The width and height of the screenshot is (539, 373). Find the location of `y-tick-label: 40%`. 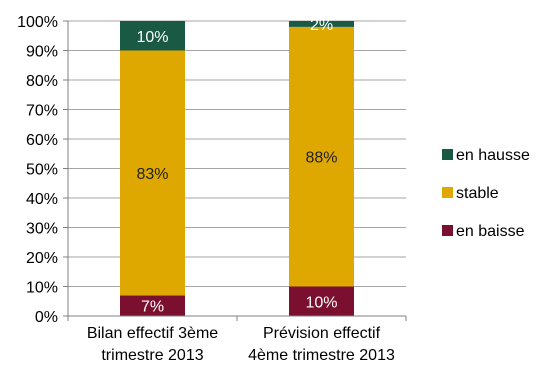

y-tick-label: 40% is located at coordinates (42, 199).